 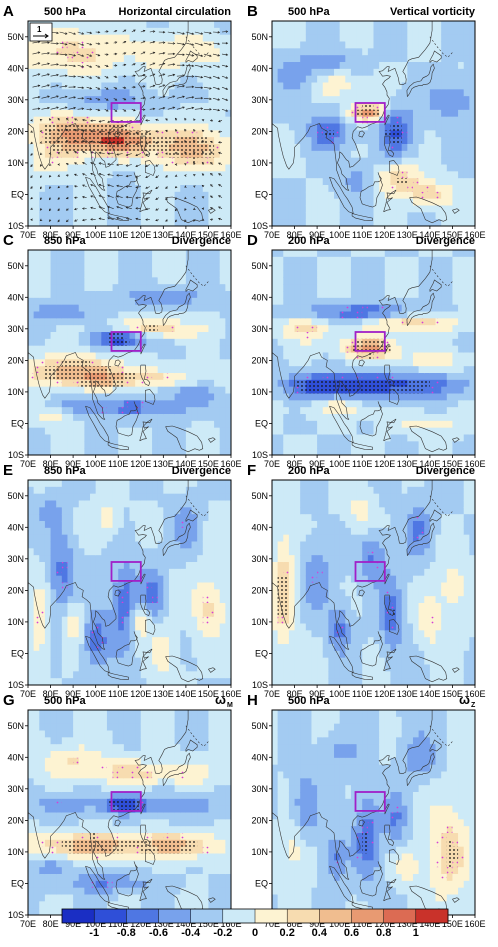 What do you see at coordinates (16, 226) in the screenshot?
I see `y-tick-label: 10S` at bounding box center [16, 226].